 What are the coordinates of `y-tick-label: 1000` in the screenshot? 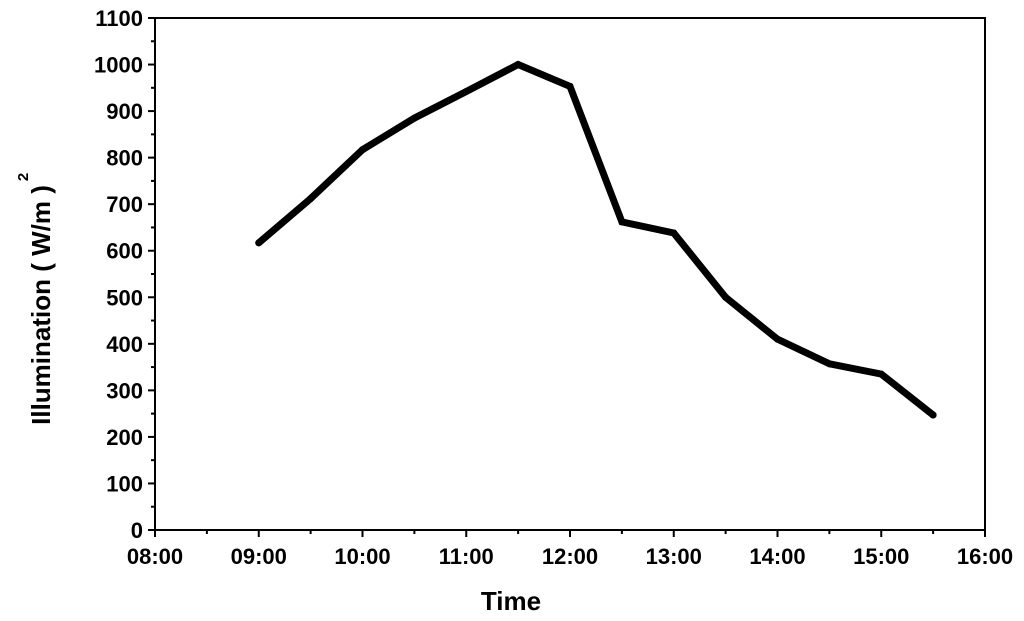 It's located at (118, 65).